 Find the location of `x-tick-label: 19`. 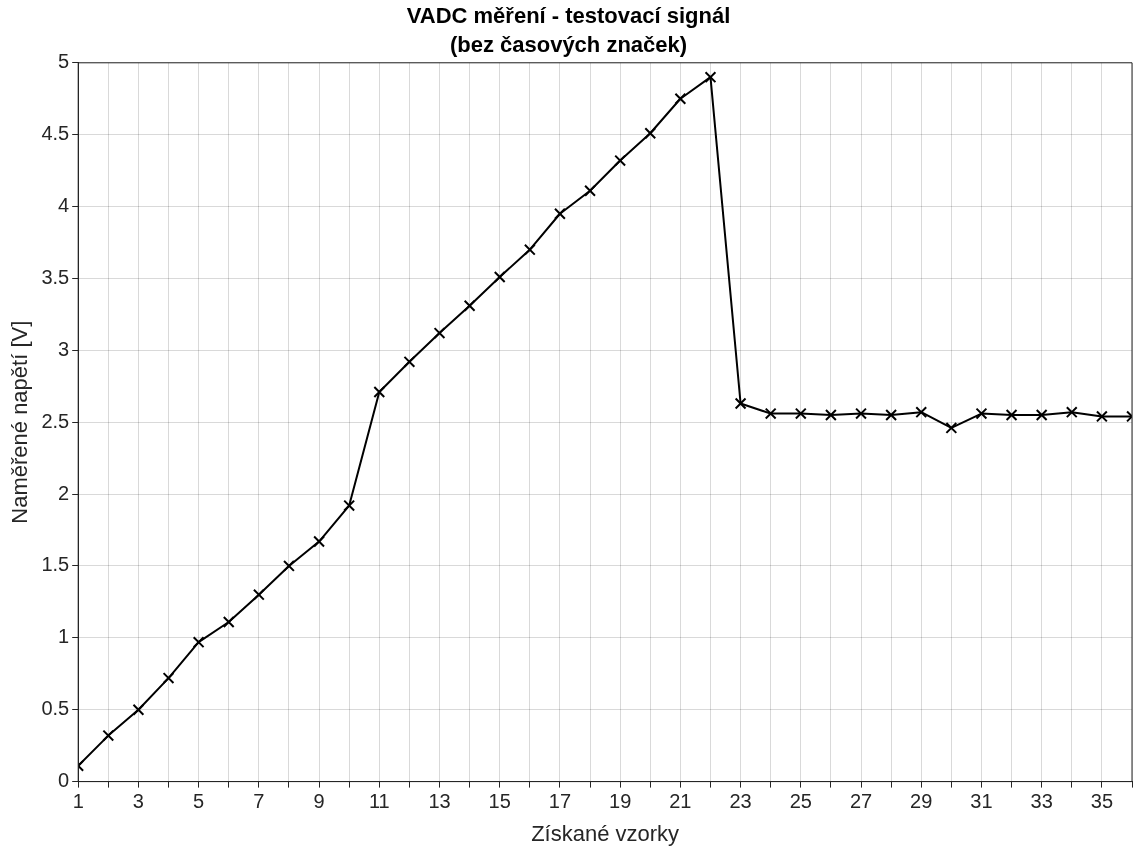

x-tick-label: 19 is located at coordinates (620, 801).